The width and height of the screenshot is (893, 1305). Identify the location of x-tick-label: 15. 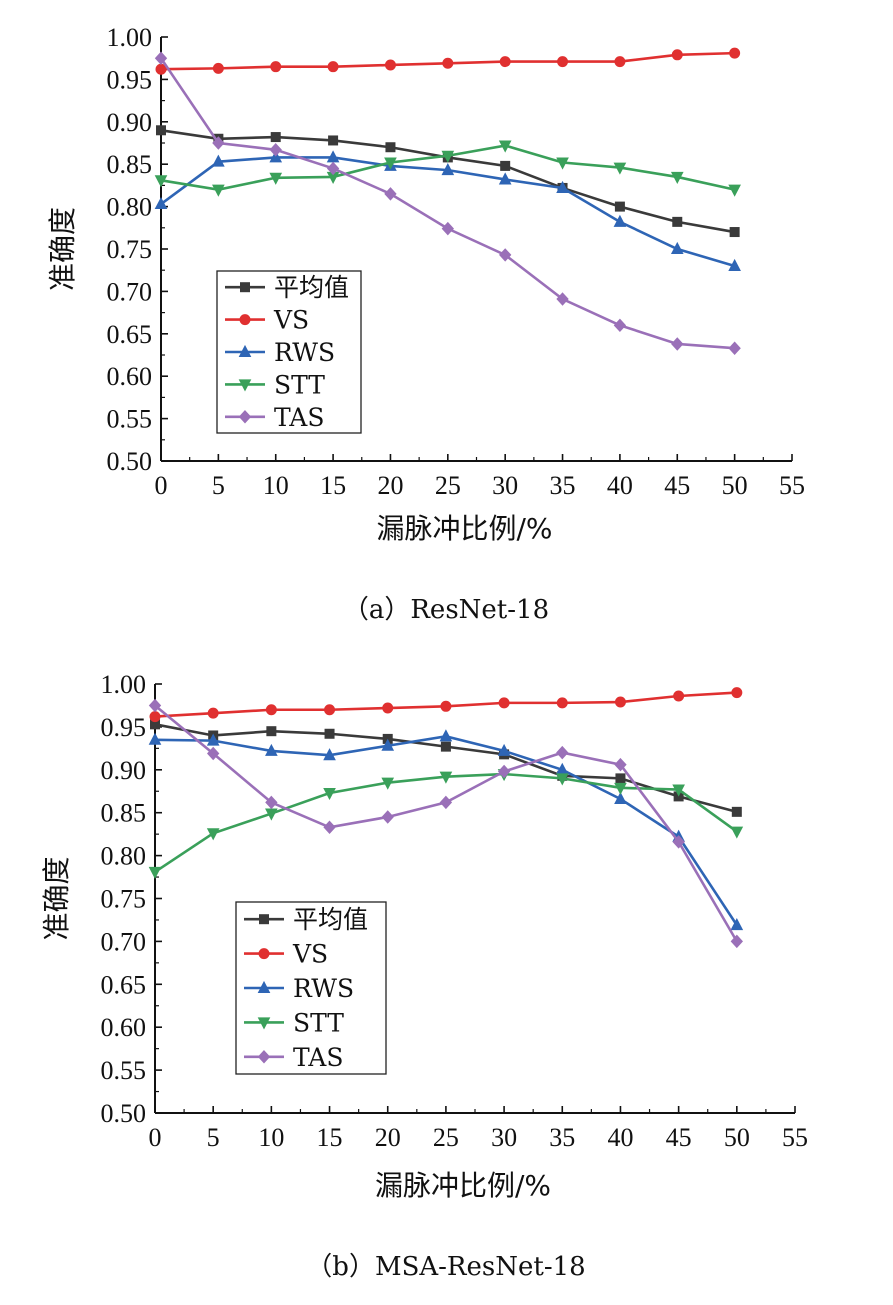
(333, 485).